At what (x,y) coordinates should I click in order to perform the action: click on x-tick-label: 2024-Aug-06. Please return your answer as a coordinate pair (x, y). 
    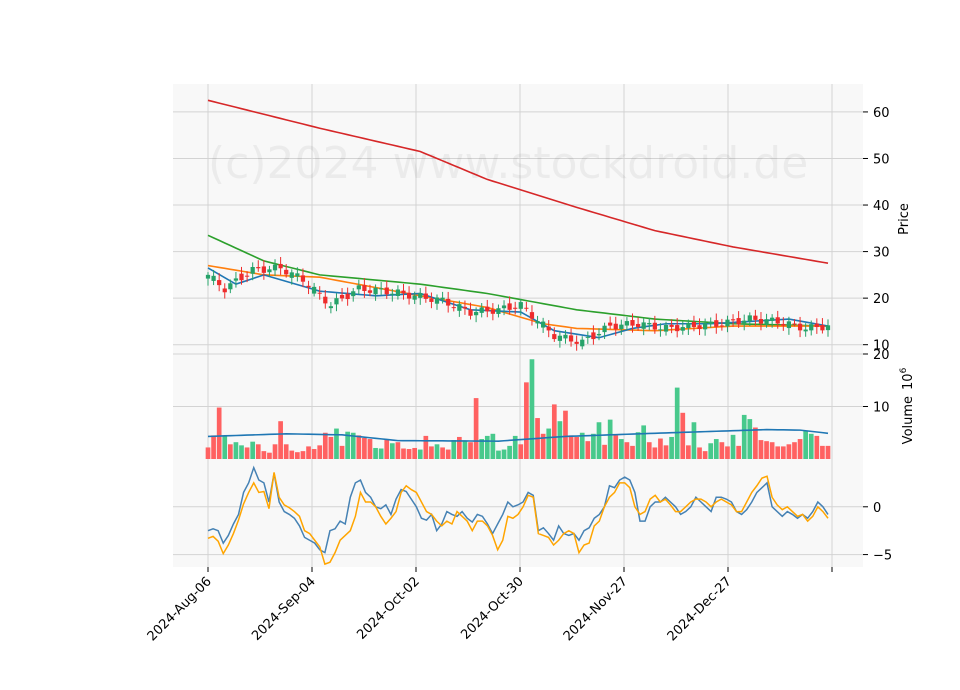
    Looking at the image, I should click on (180, 609).